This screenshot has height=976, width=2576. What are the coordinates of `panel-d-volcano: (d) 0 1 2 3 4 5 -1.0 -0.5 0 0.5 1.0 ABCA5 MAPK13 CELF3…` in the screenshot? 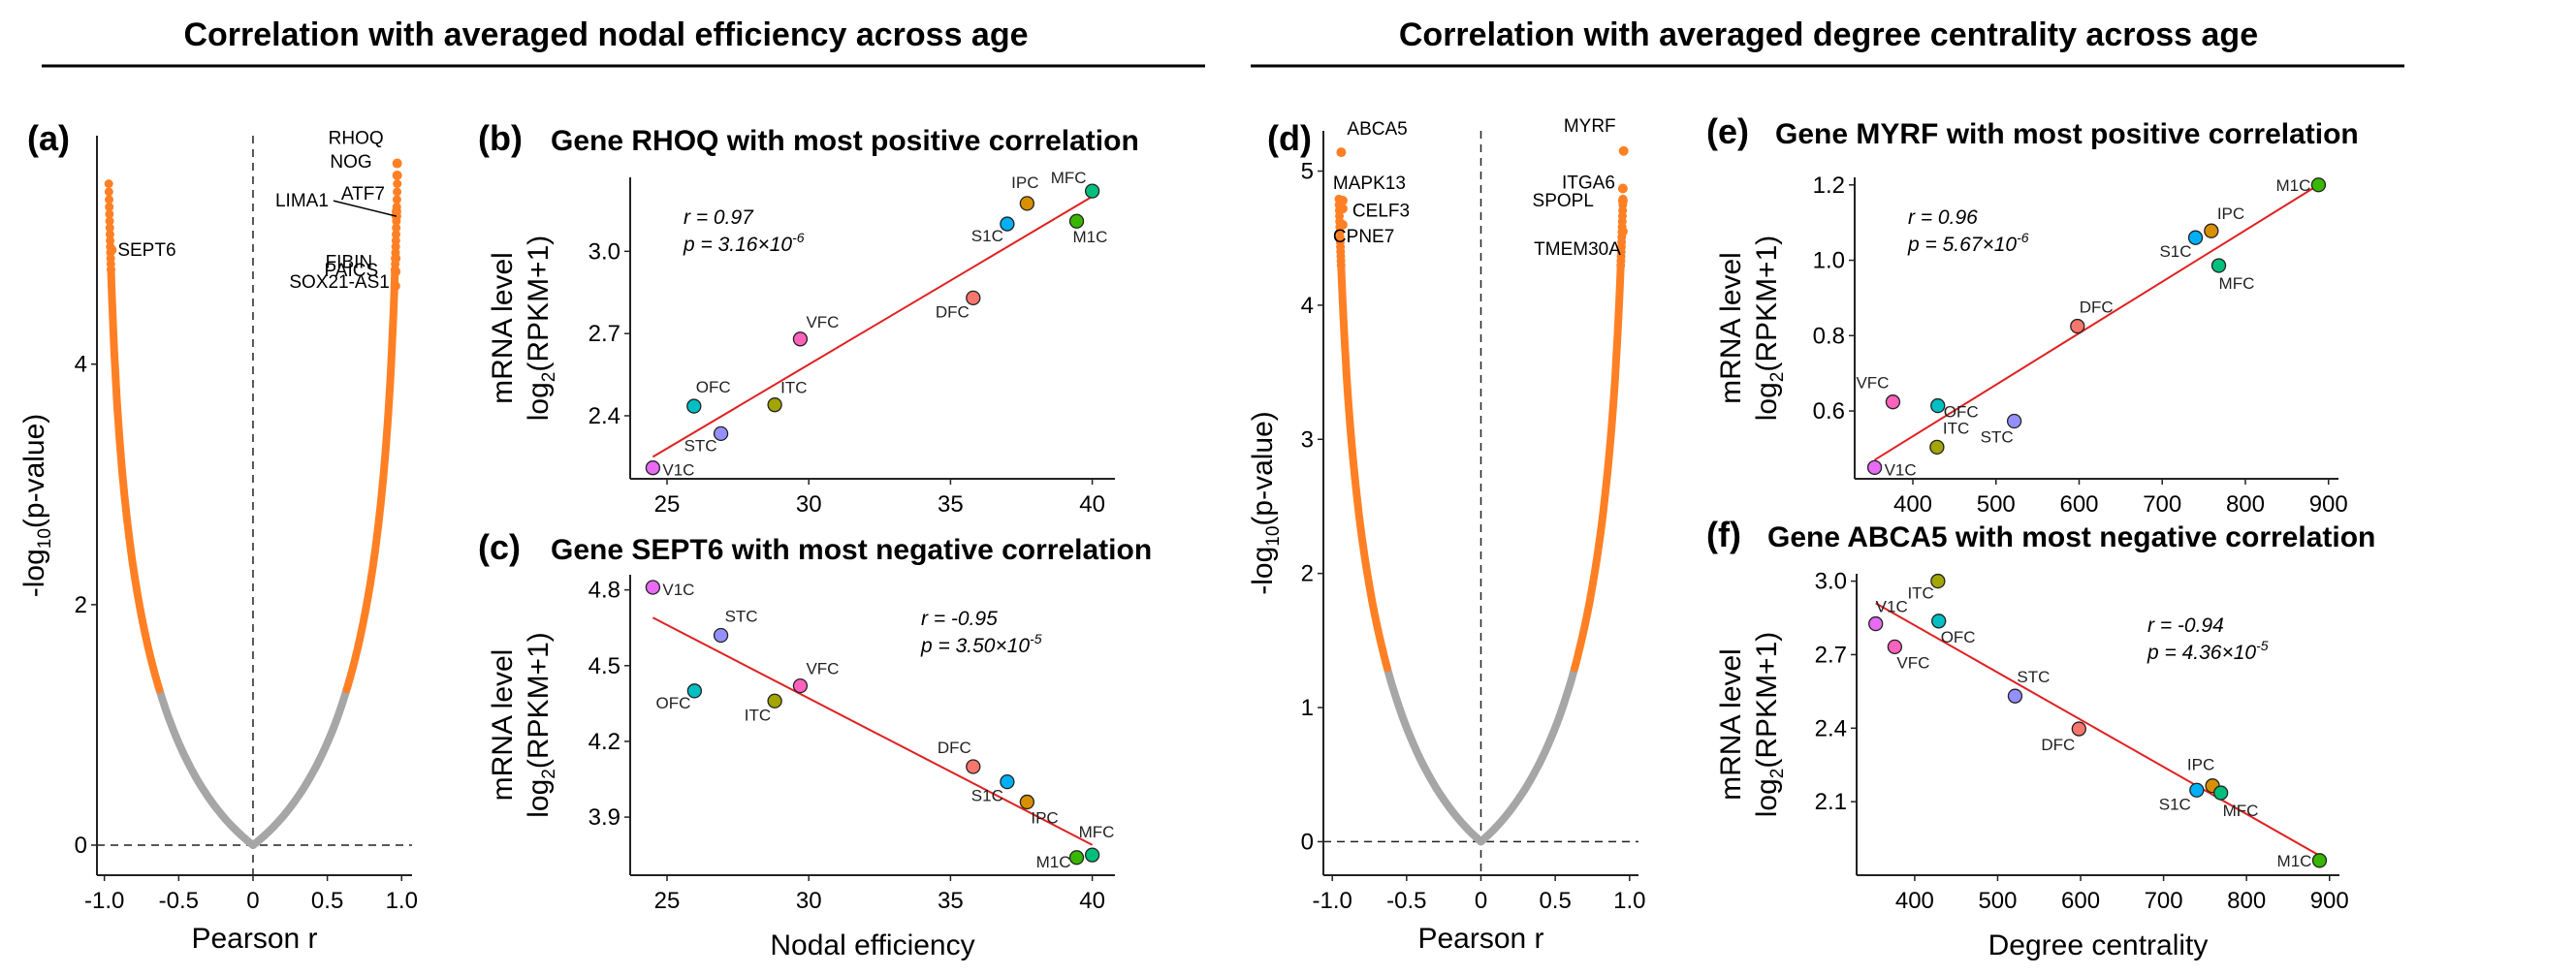 It's located at (1446, 535).